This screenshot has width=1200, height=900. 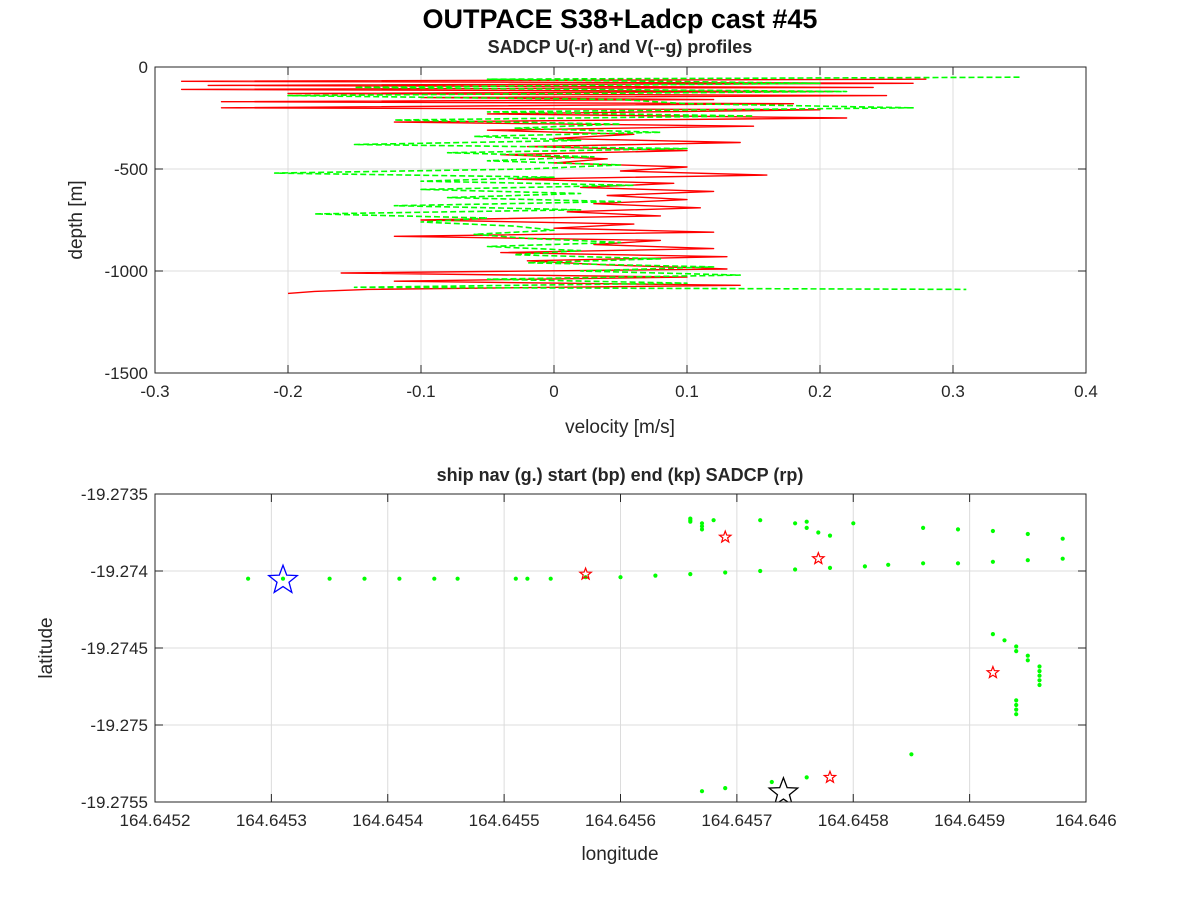 I want to click on profile-x-tick-label: 0.4, so click(x=1086, y=391).